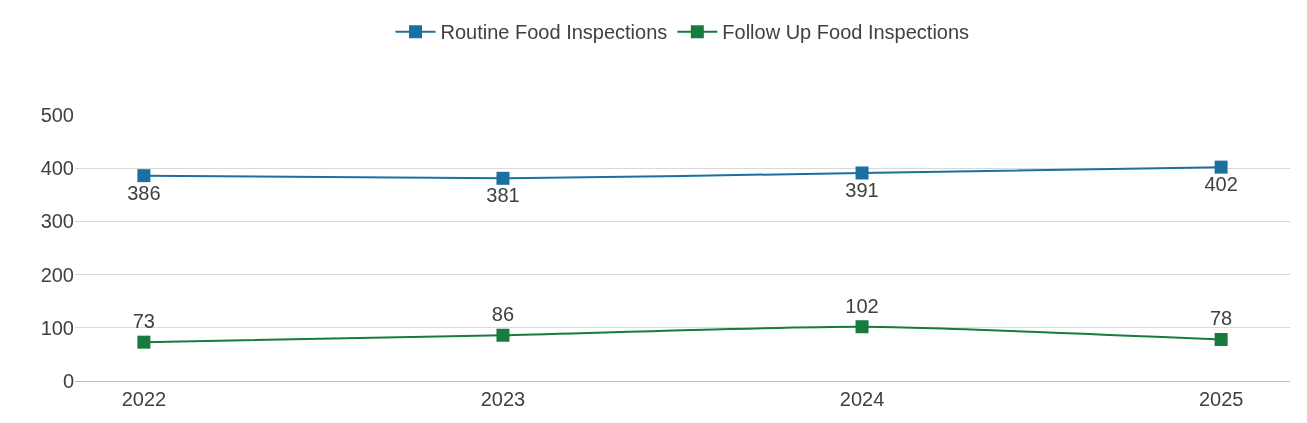 Image resolution: width=1307 pixels, height=423 pixels. What do you see at coordinates (144, 321) in the screenshot?
I see `data-label: 73` at bounding box center [144, 321].